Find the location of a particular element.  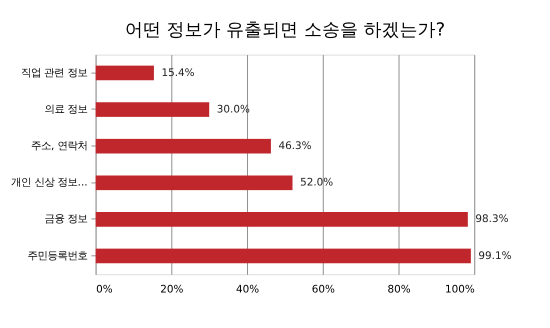

data-label: 99.1% is located at coordinates (495, 256).